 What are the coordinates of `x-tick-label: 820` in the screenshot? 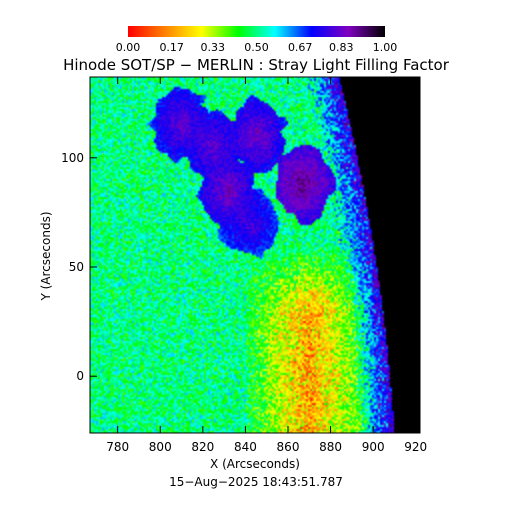 It's located at (202, 447).